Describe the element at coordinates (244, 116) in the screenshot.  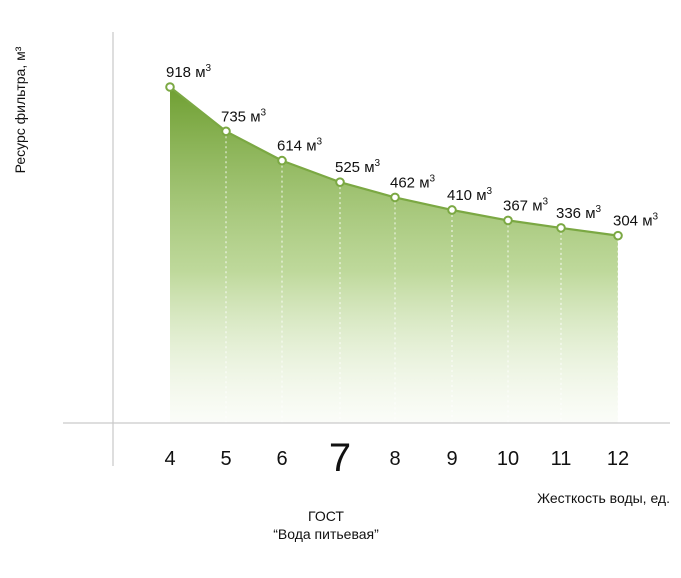
I see `data-label: 735 м3` at that location.